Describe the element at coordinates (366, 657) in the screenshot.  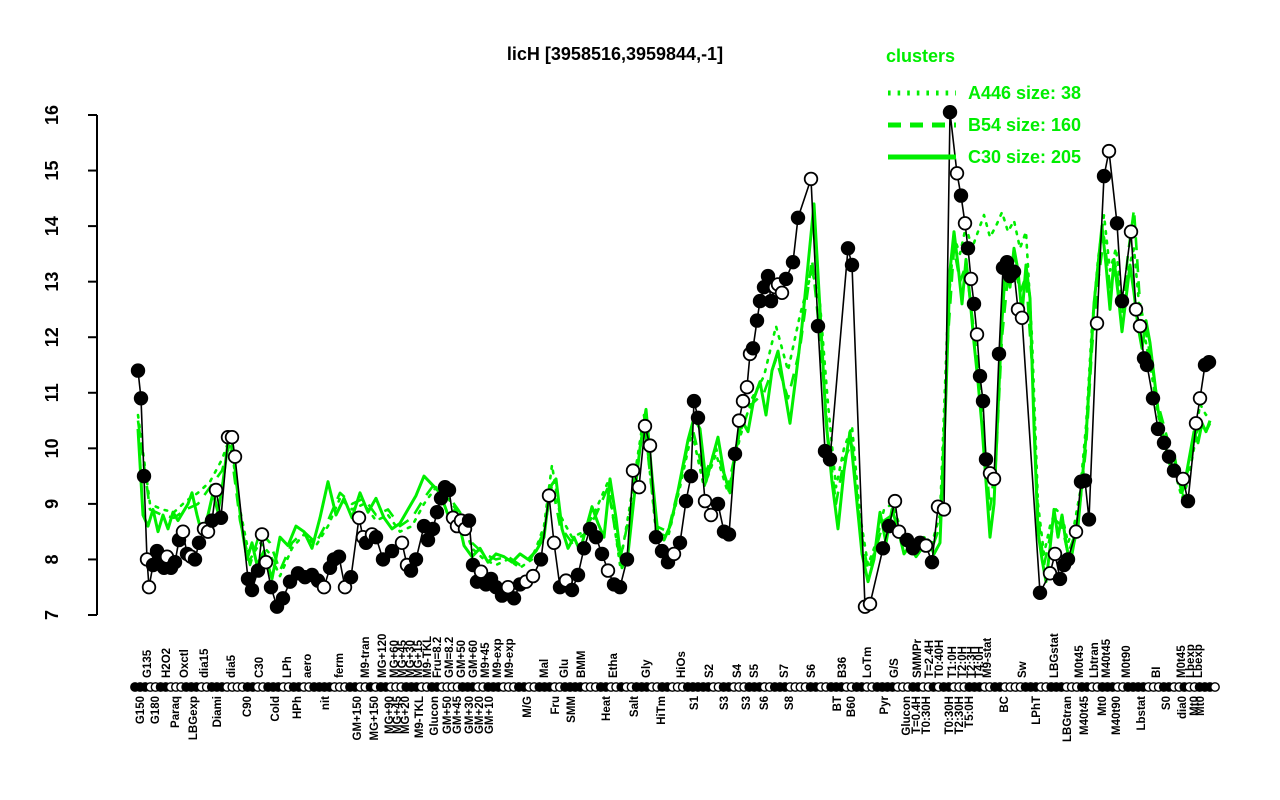
I see `svg-text: M9-tran` at that location.